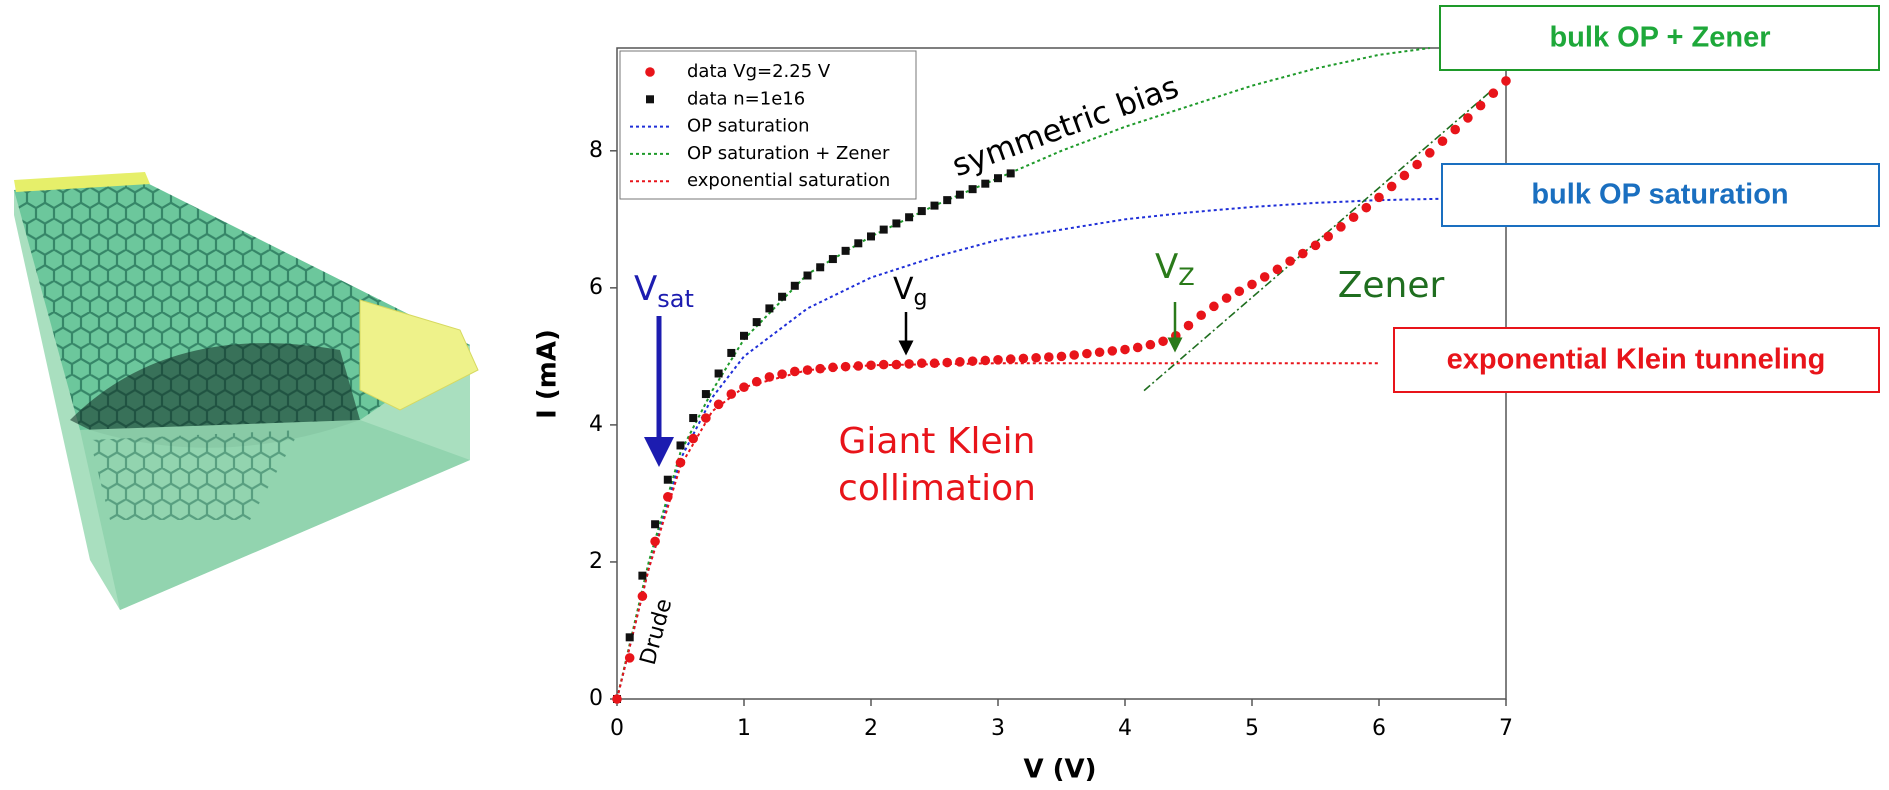  What do you see at coordinates (1318, 240) in the screenshot?
I see `fit-line` at bounding box center [1318, 240].